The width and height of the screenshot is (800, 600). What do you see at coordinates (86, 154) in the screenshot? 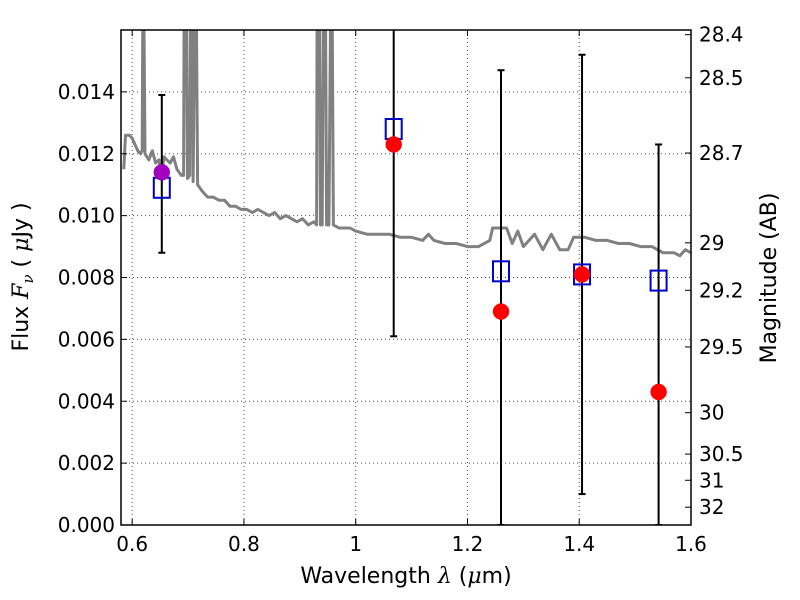
I see `y-tick-label: 0.012` at bounding box center [86, 154].